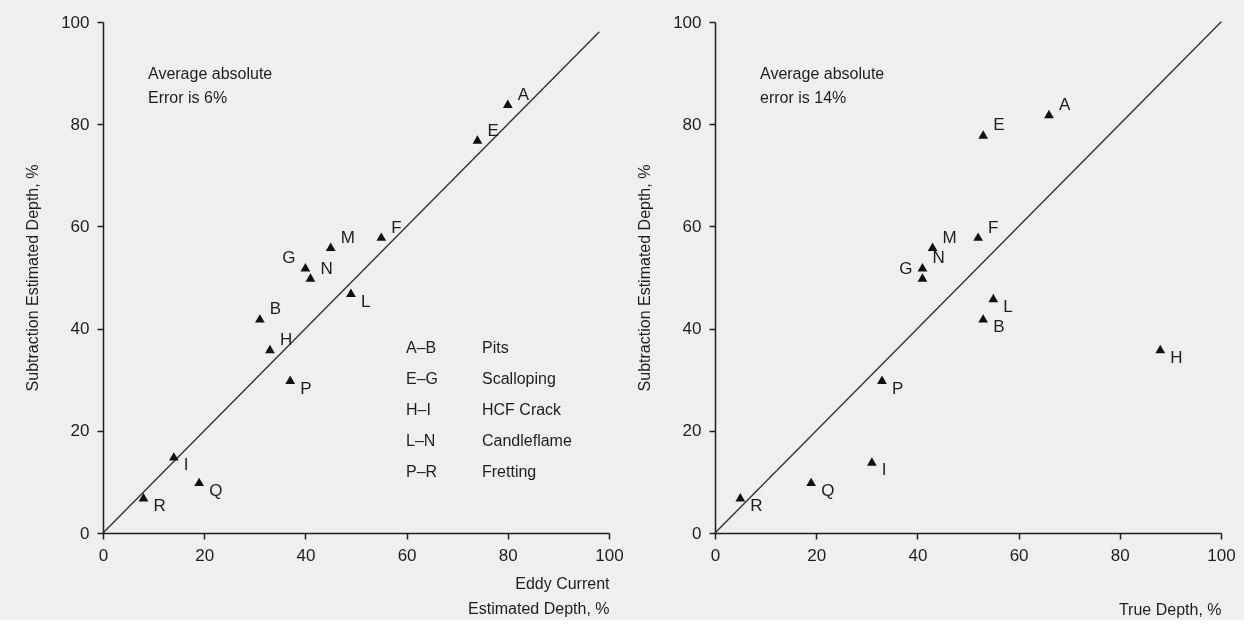 Image resolution: width=1252 pixels, height=631 pixels. Describe the element at coordinates (522, 409) in the screenshot. I see `annotation: HCF Crack` at that location.